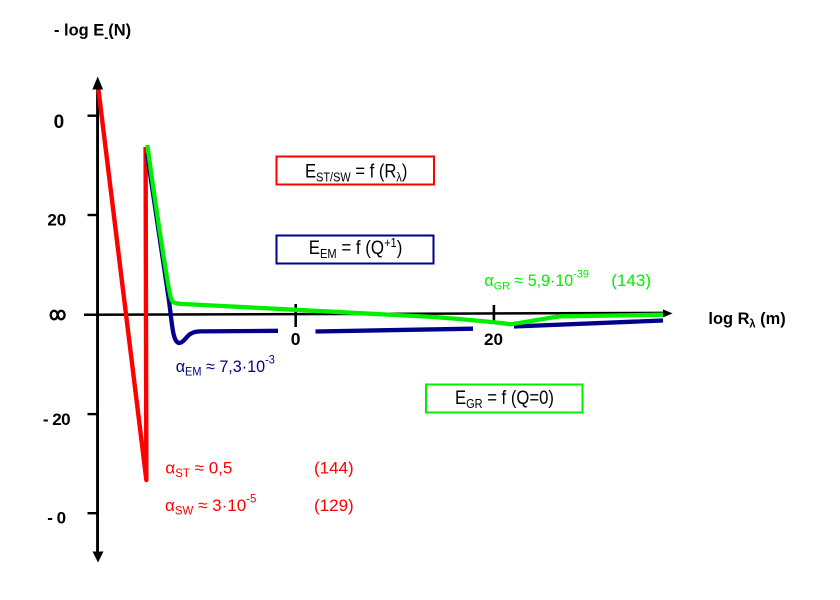 The image size is (840, 600). I want to click on svg-text: - 0, so click(56, 518).